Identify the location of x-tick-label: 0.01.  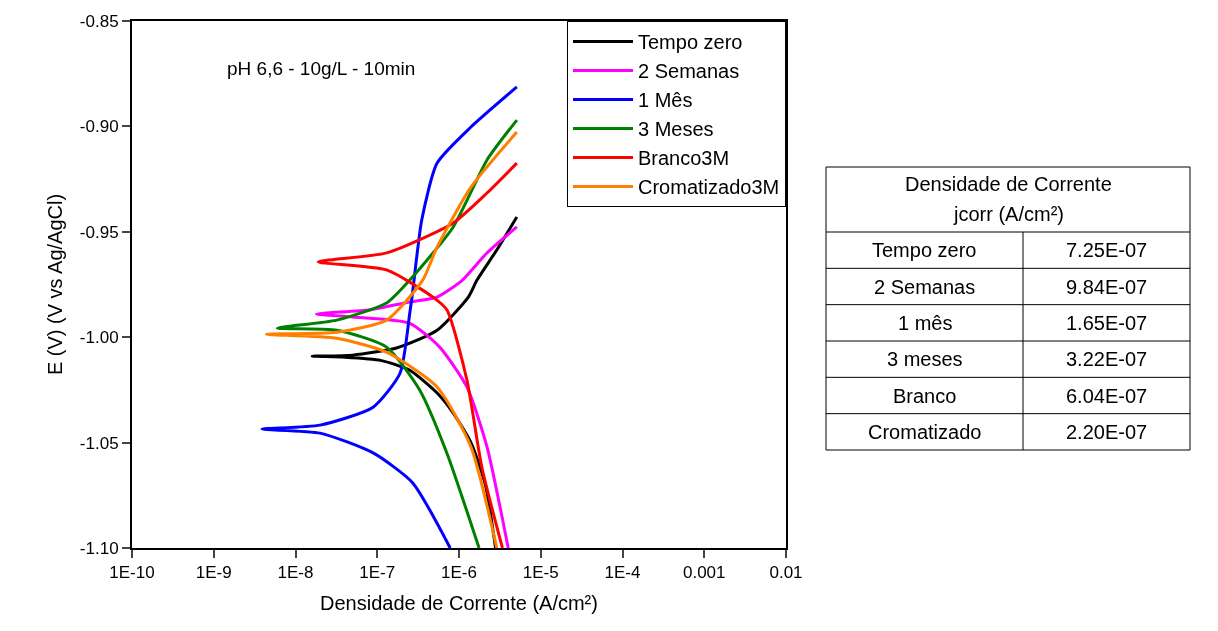
(786, 573).